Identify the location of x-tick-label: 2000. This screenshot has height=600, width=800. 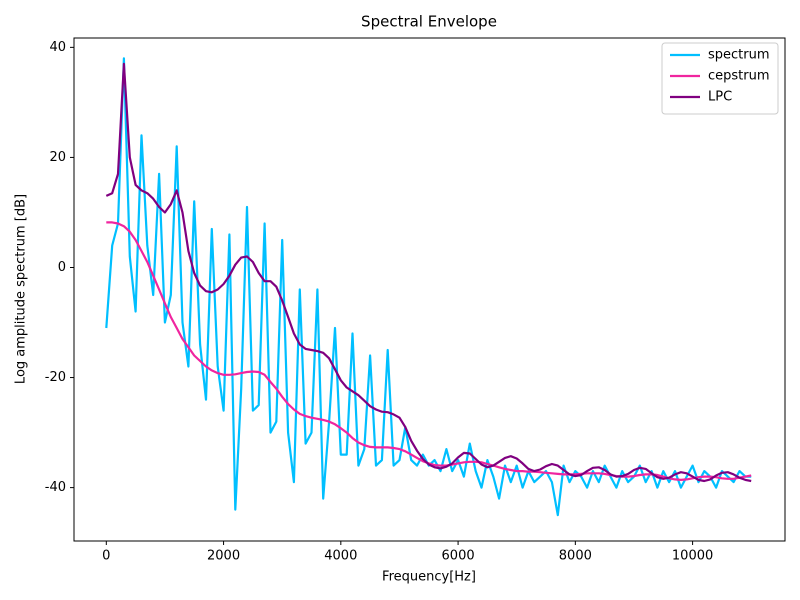
(223, 556).